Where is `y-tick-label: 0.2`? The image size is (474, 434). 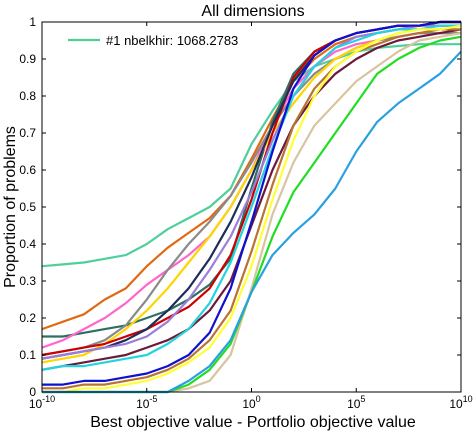
y-tick-label: 0.2 is located at coordinates (27, 318).